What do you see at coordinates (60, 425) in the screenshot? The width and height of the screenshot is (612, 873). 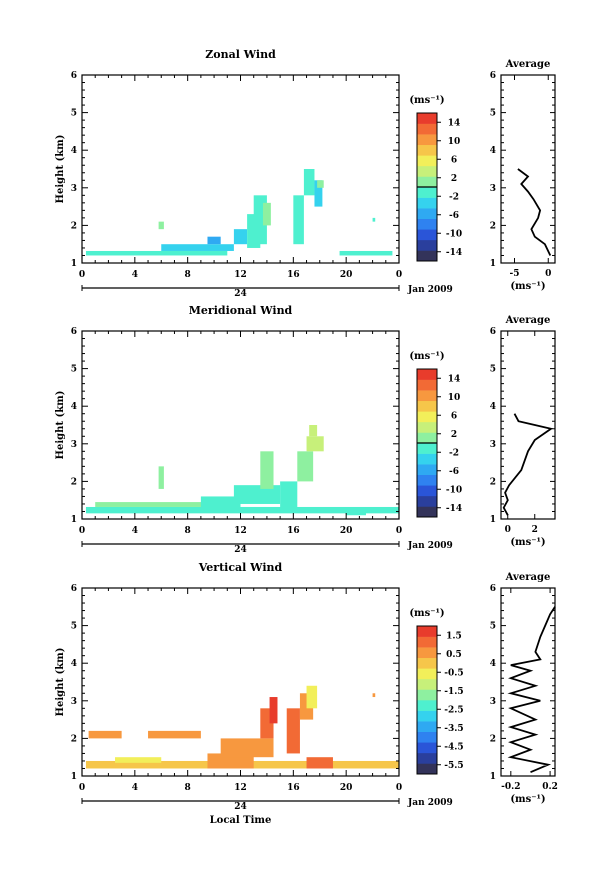 I see `y-axis-label: Height (km)` at bounding box center [60, 425].